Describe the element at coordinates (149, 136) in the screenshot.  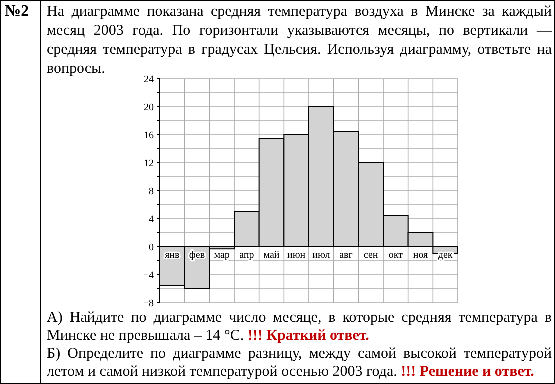
I see `y-tick-label: 16` at that location.